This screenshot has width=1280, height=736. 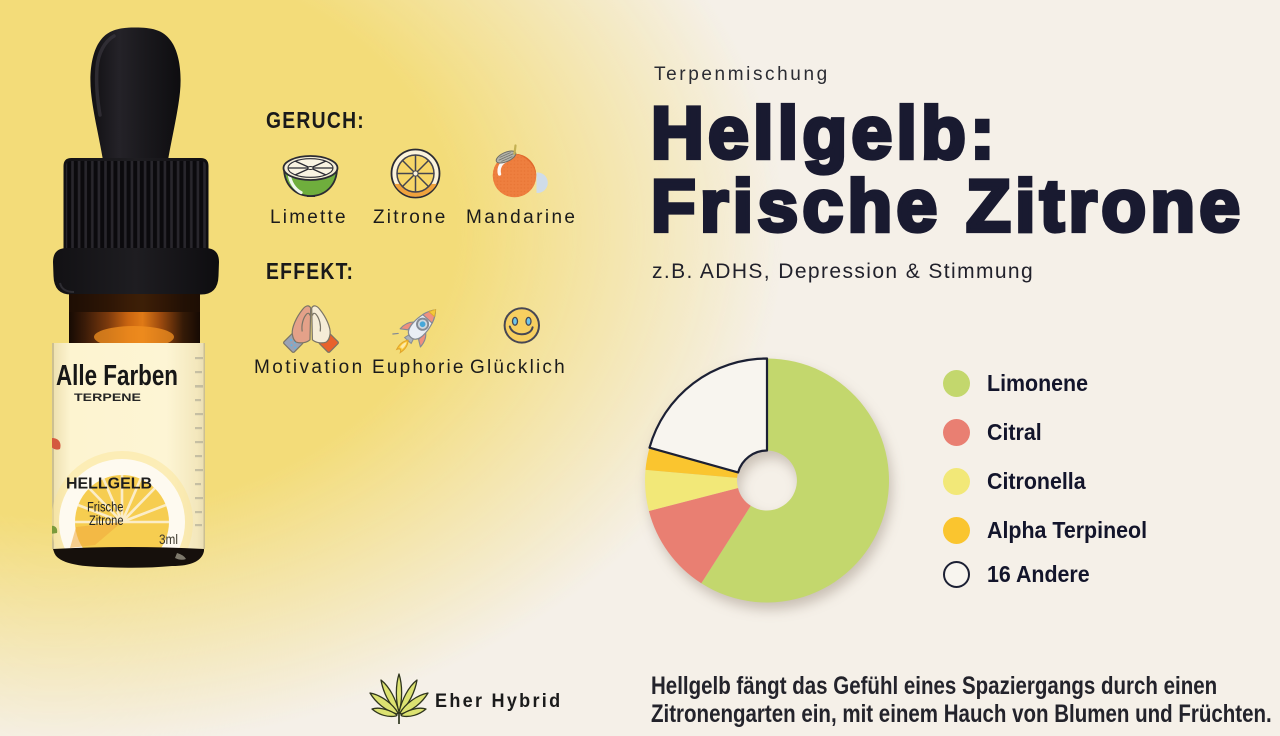 I want to click on svg-text: Alle Farben, so click(x=117, y=376).